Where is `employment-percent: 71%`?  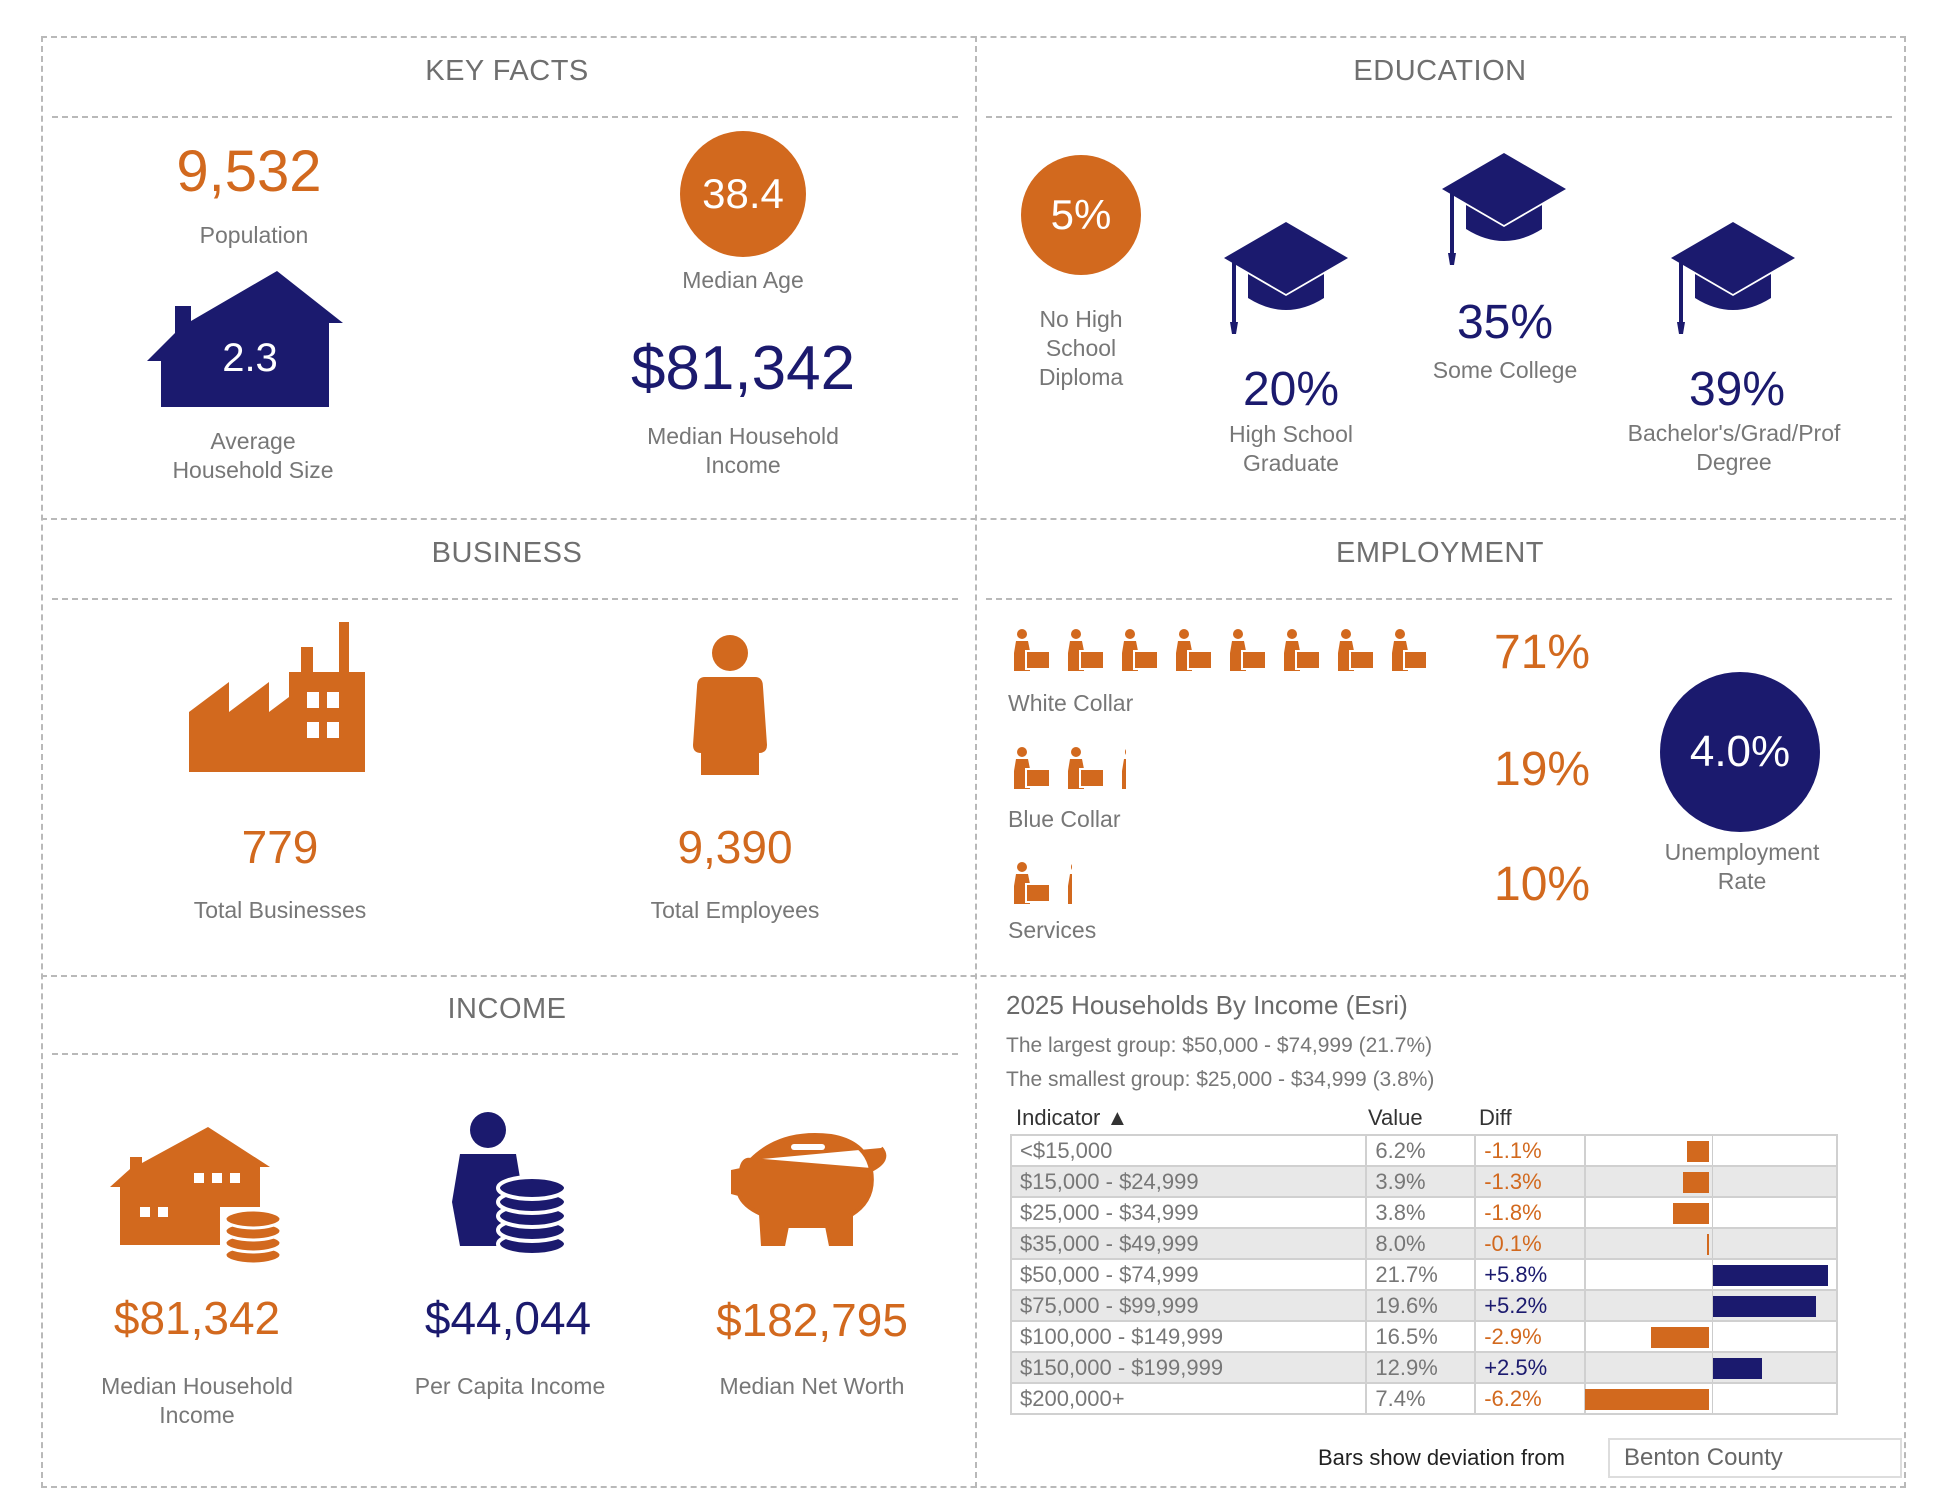 employment-percent: 71% is located at coordinates (1542, 652).